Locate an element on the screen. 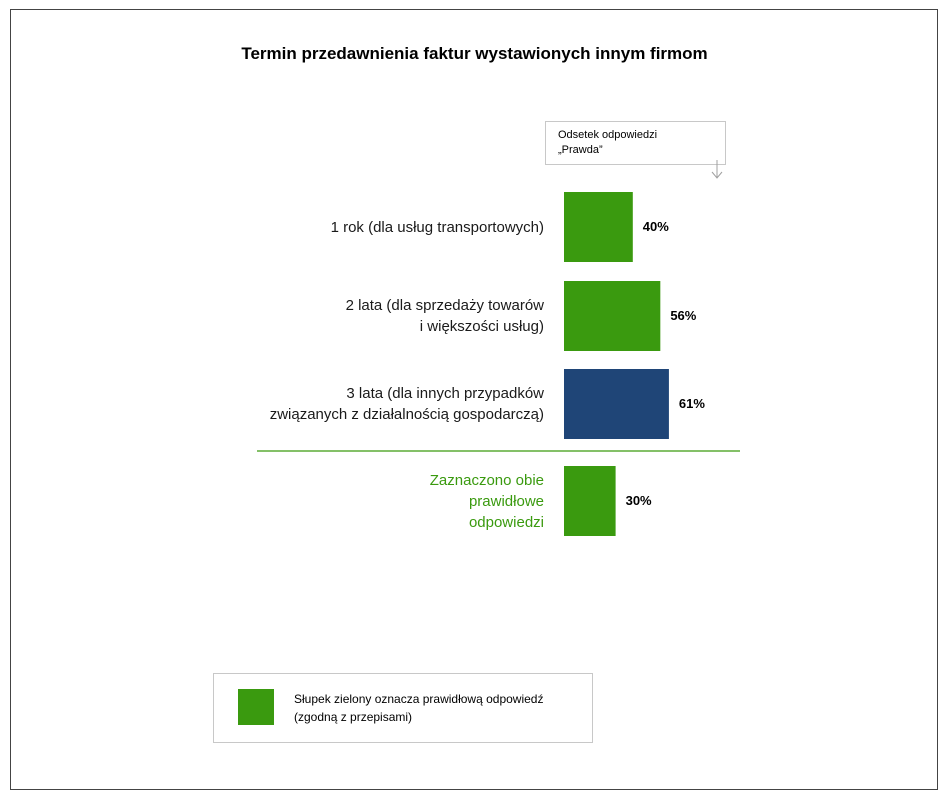  category-label-3-line-2: związanych z działalnością gospodarczą) is located at coordinates (406, 414).